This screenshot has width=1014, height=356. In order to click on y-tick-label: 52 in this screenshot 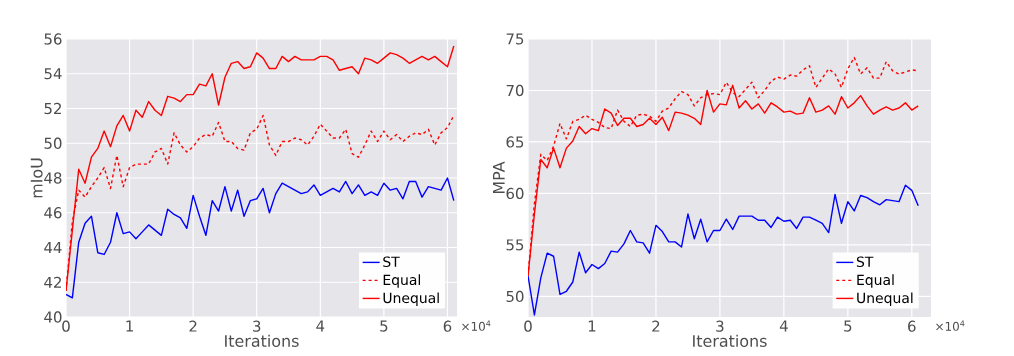, I will do `click(52, 108)`.